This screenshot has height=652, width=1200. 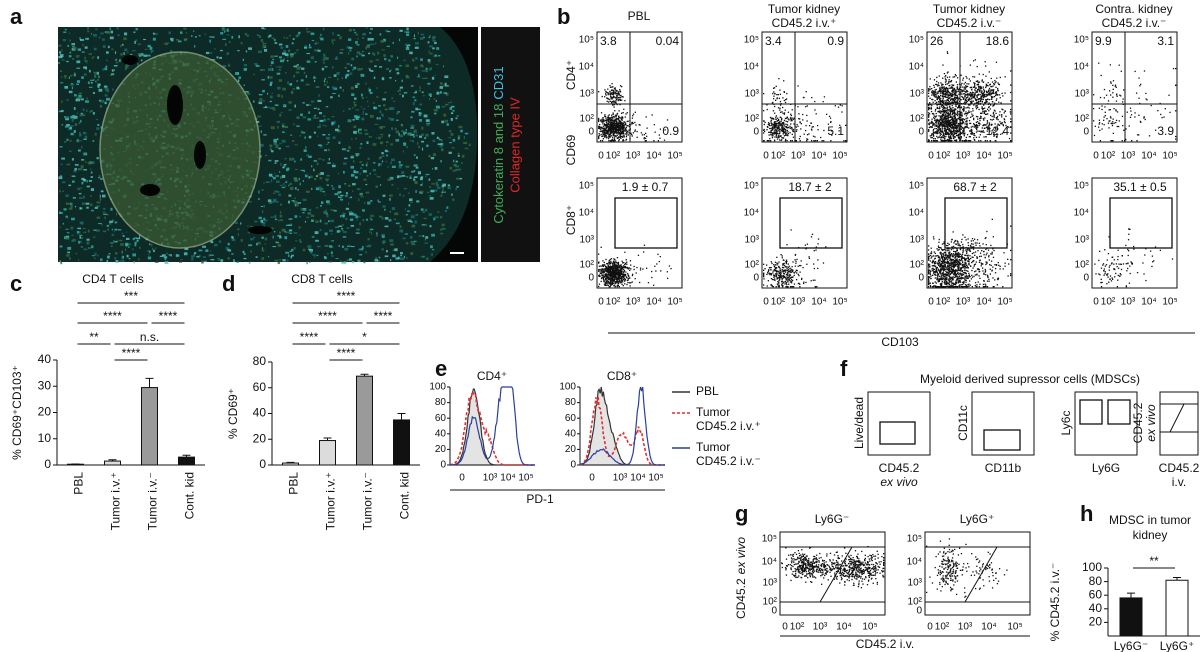 I want to click on x-tick-label: 10³, so click(x=633, y=156).